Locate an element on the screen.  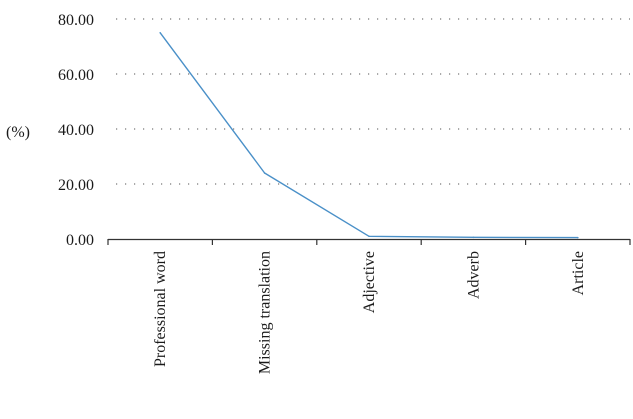
y-tick-label: 60.00 is located at coordinates (76, 75).